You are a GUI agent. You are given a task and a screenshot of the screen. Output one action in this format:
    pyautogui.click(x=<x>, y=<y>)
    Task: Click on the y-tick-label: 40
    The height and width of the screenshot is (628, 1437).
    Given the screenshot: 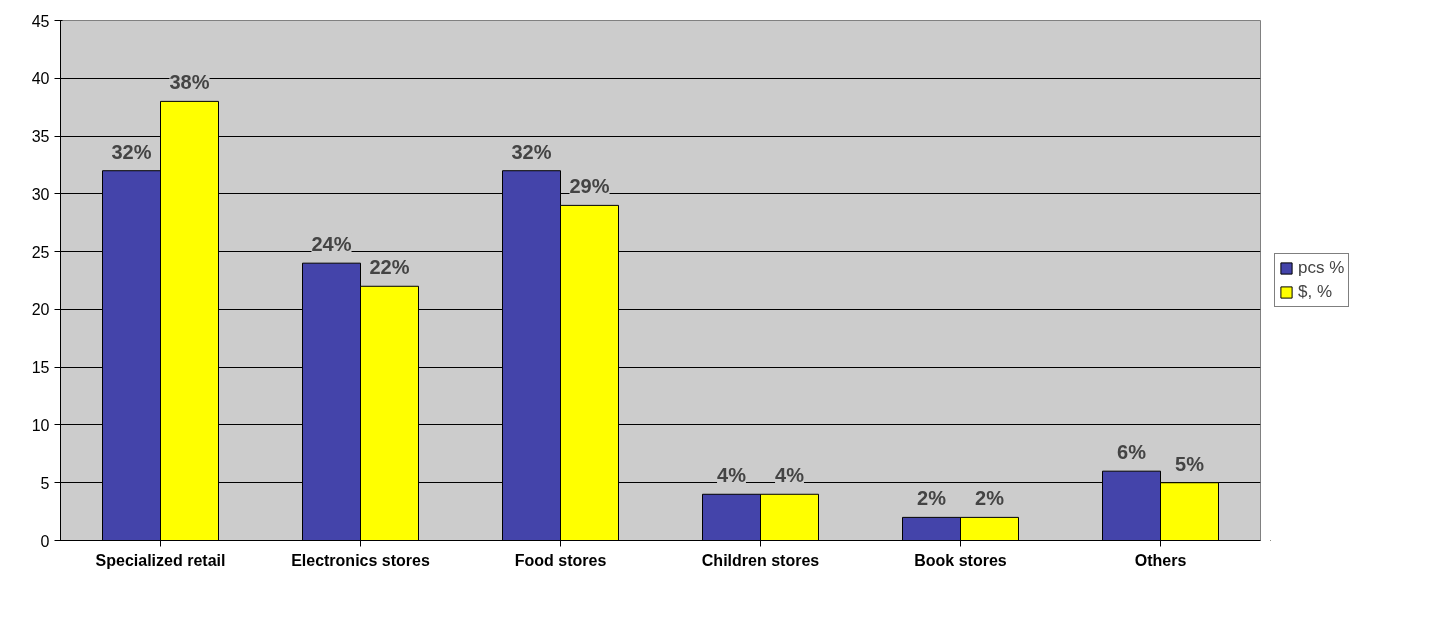 What is the action you would take?
    pyautogui.click(x=40, y=79)
    